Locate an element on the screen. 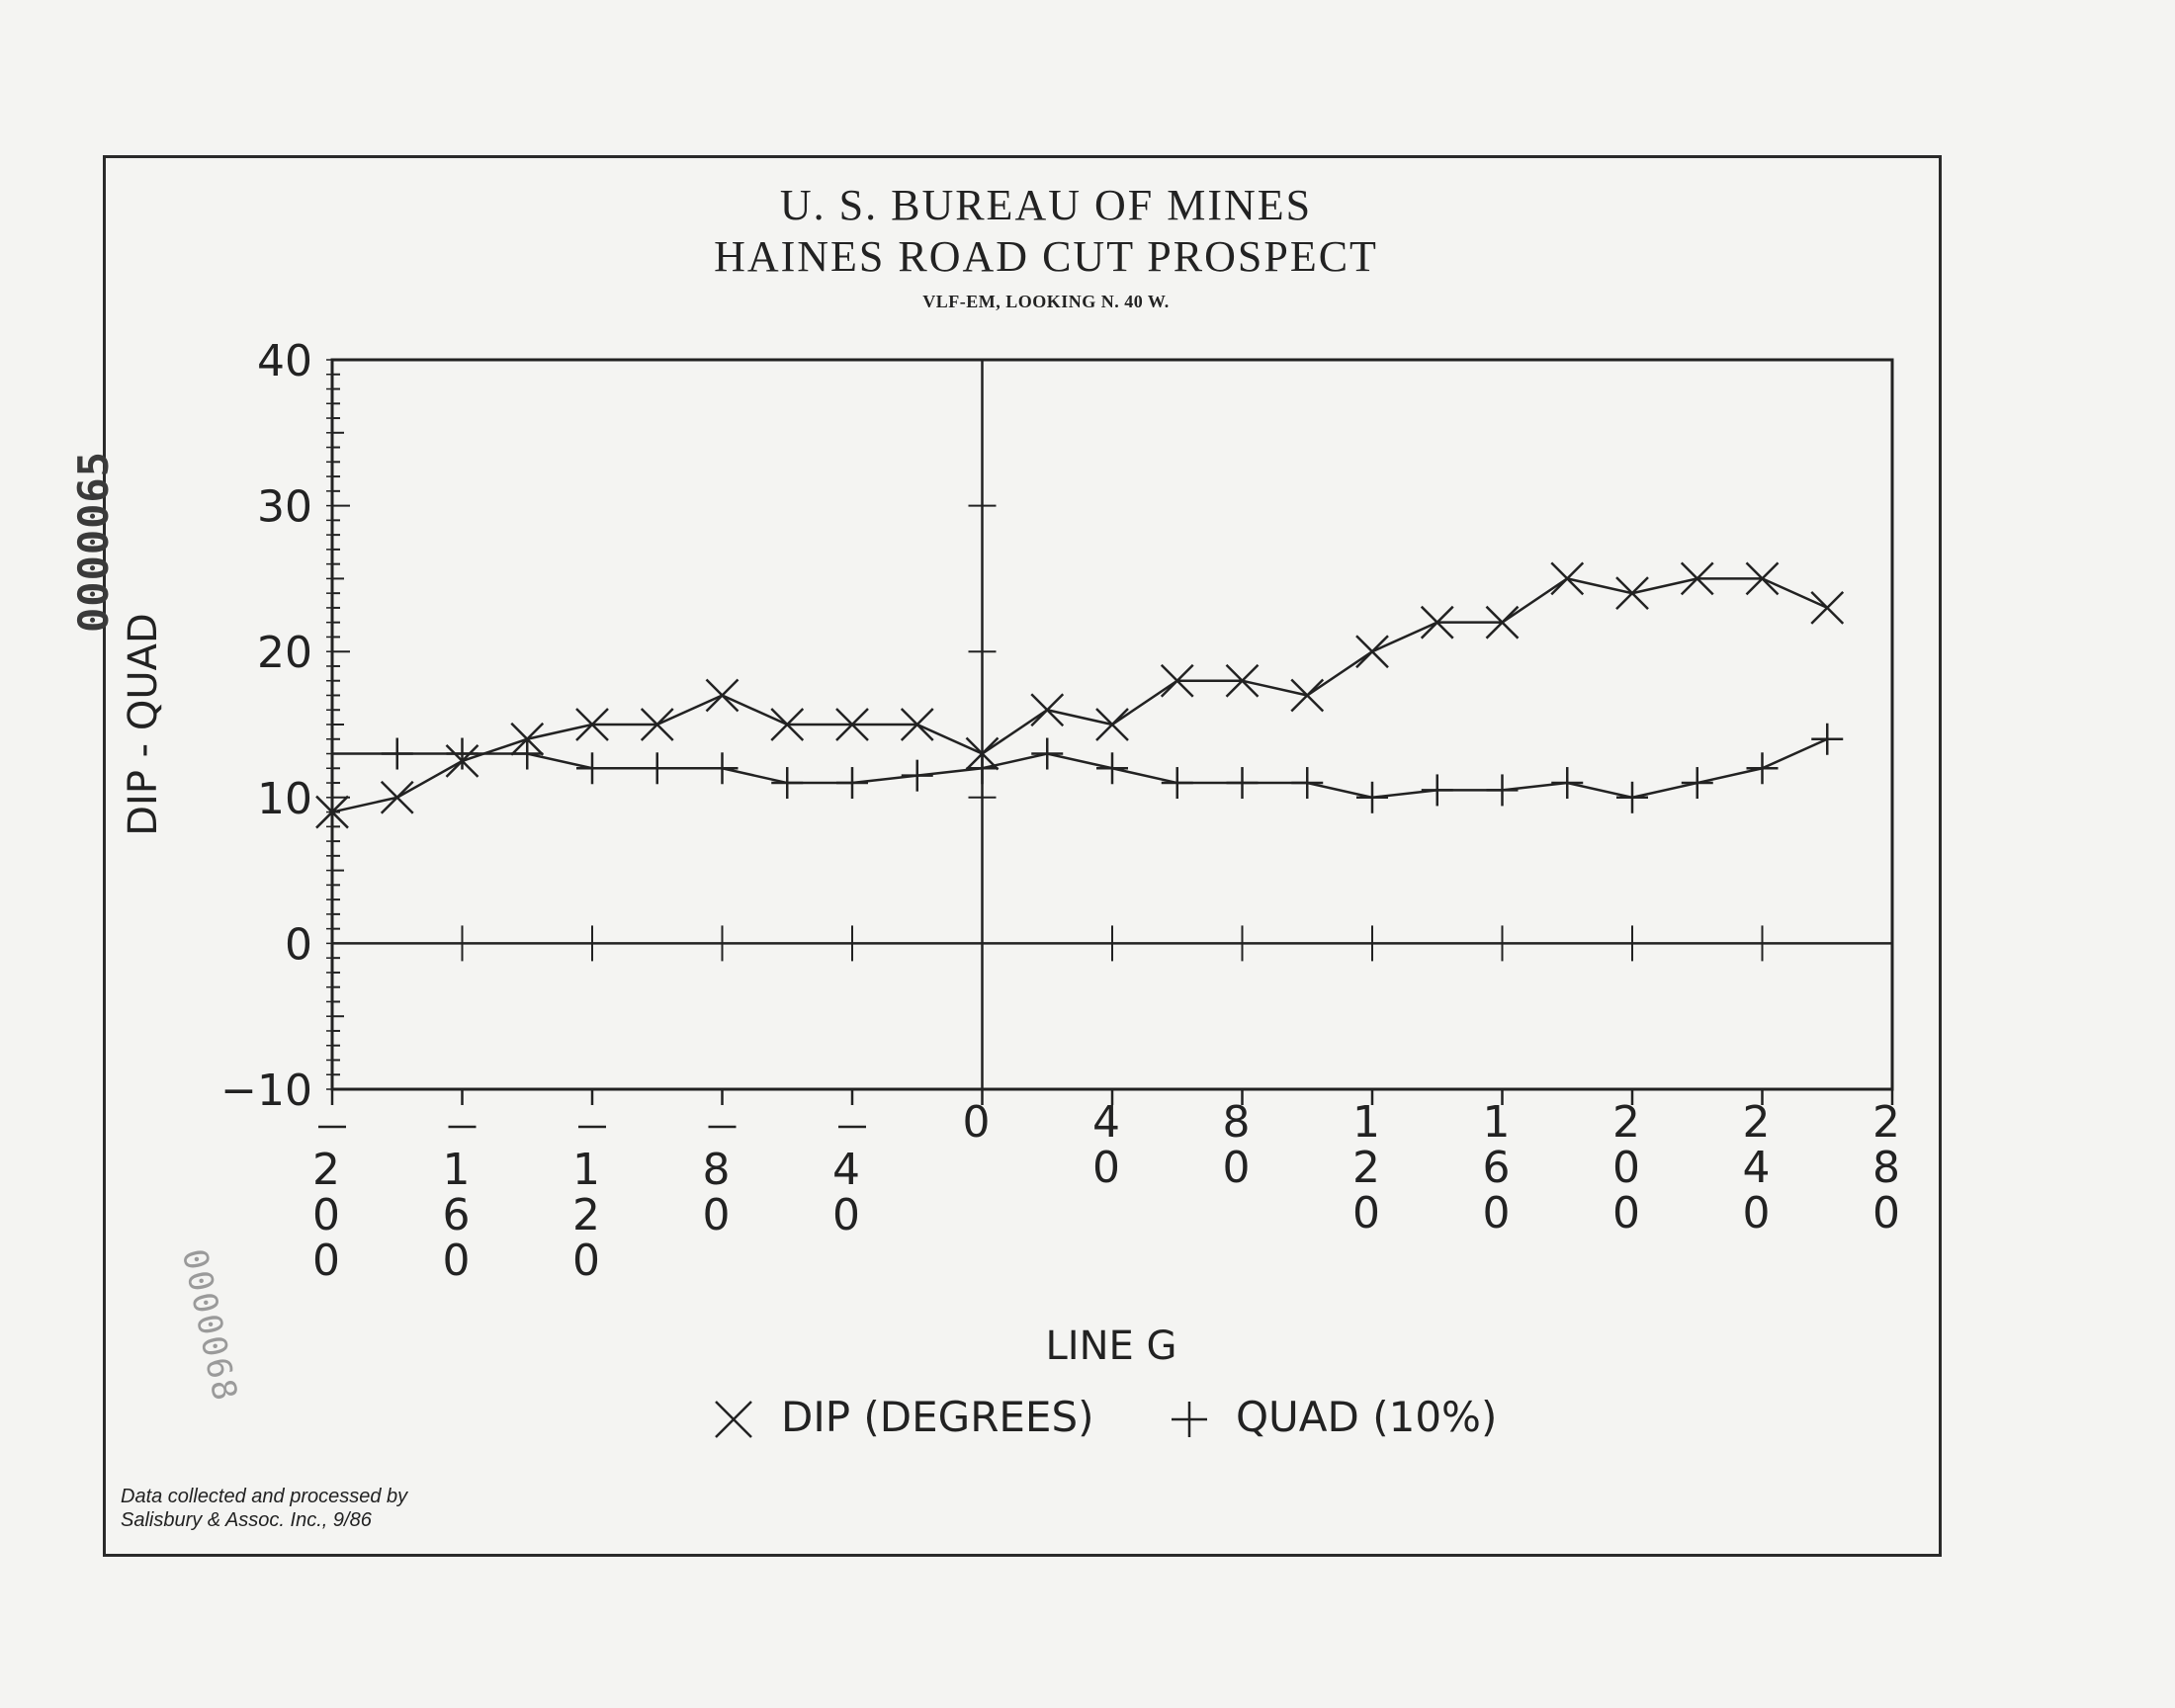 Image resolution: width=2175 pixels, height=1708 pixels. legend-dip-marker is located at coordinates (734, 1419).